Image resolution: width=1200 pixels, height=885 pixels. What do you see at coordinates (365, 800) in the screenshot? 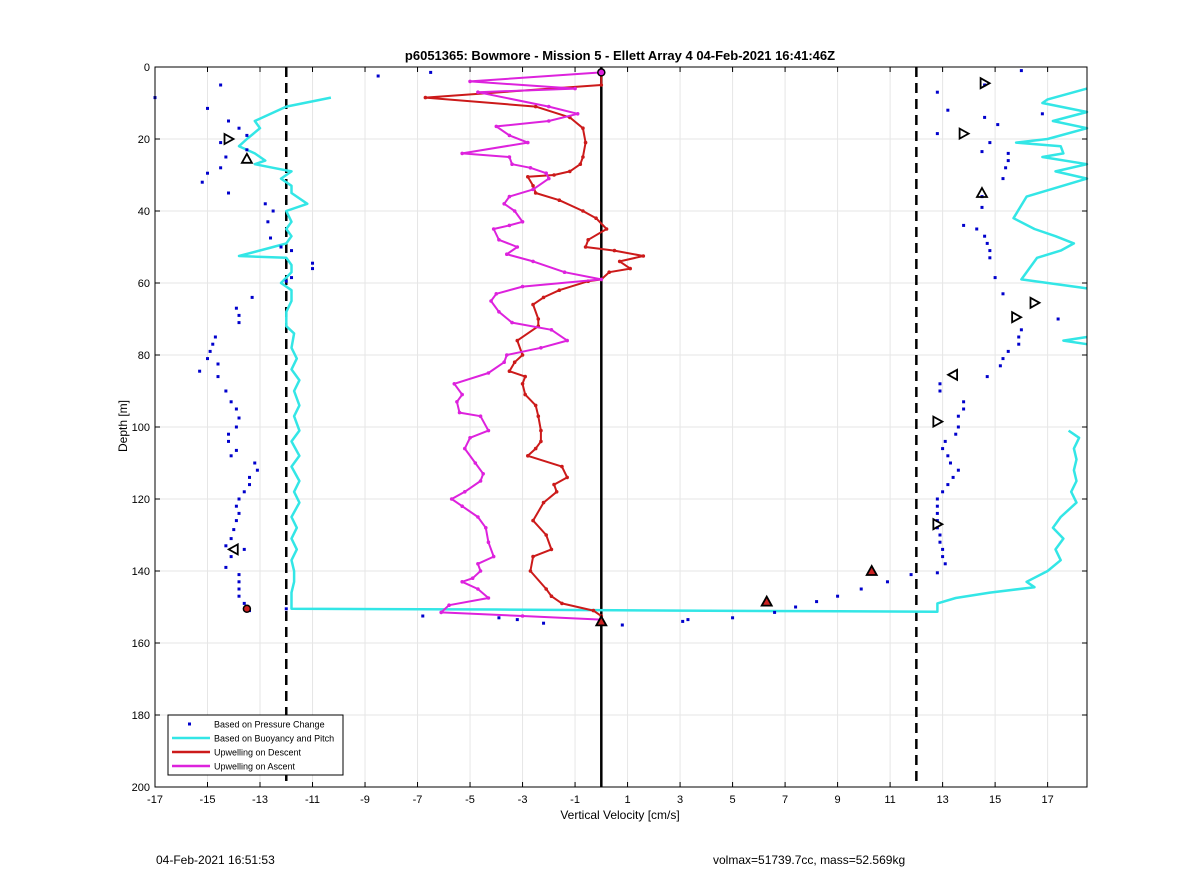
I see `x-tick-label: -9` at bounding box center [365, 800].